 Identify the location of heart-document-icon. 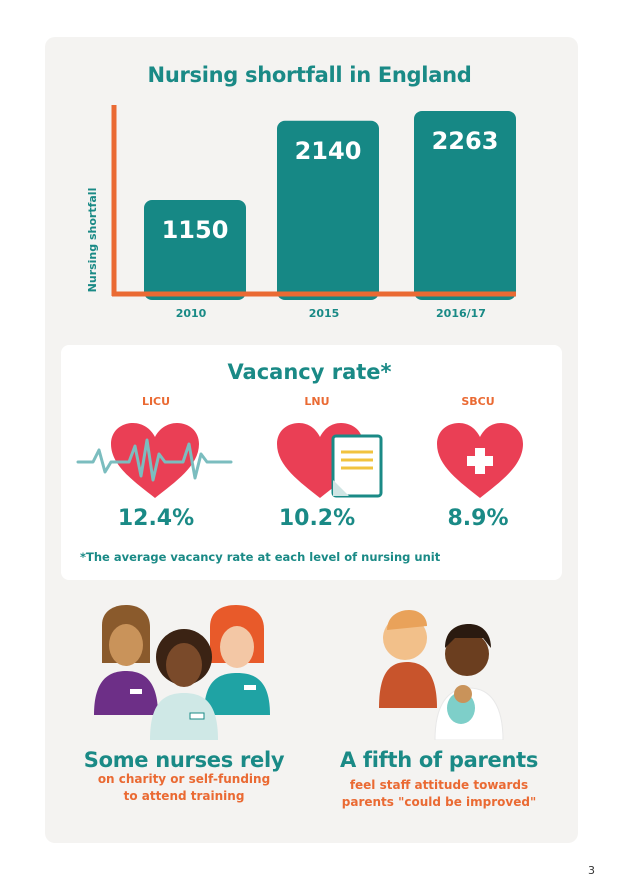
(330, 460).